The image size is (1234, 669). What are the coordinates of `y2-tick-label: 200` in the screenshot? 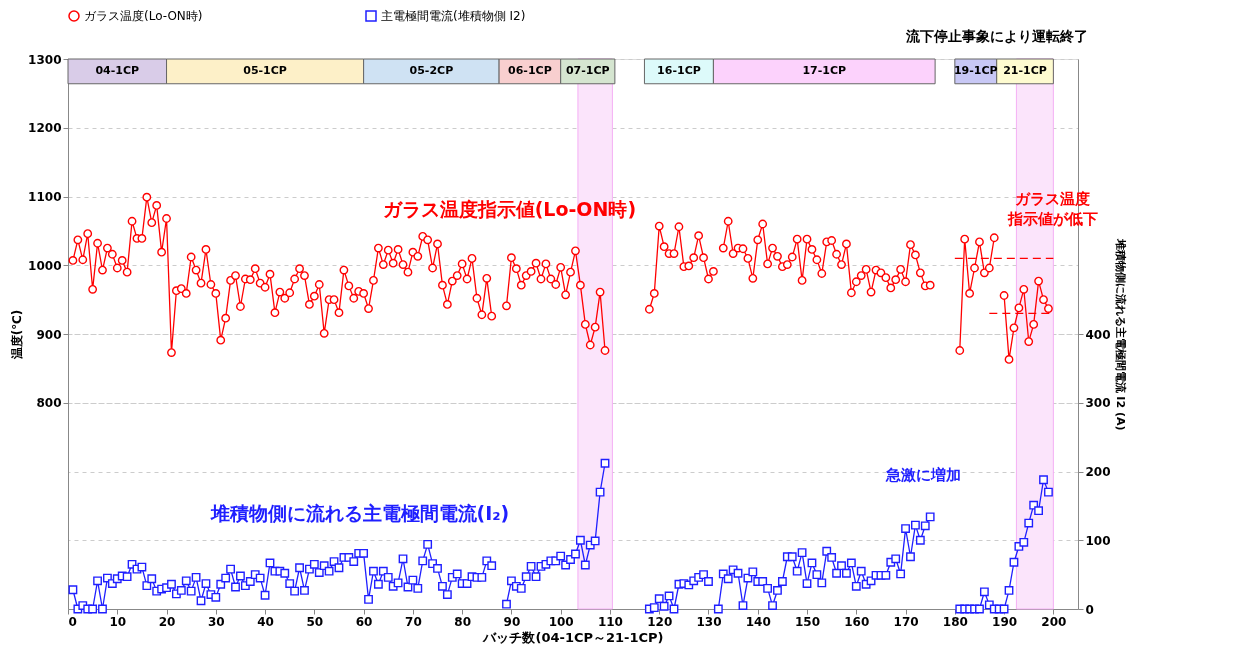 It's located at (1098, 472).